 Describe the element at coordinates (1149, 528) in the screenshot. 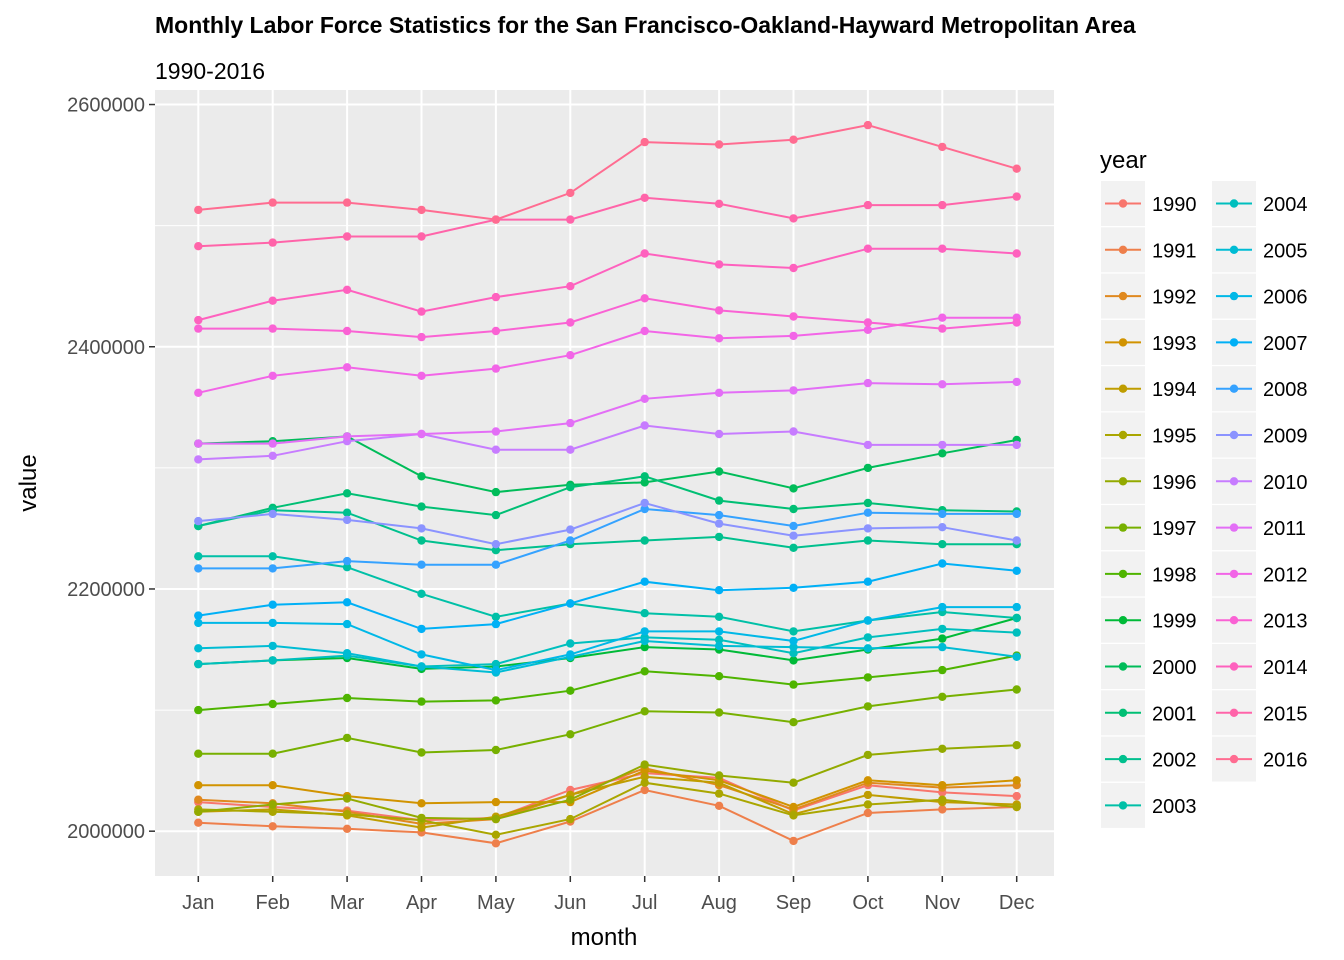

I see `legend-item-1997: 1997` at that location.